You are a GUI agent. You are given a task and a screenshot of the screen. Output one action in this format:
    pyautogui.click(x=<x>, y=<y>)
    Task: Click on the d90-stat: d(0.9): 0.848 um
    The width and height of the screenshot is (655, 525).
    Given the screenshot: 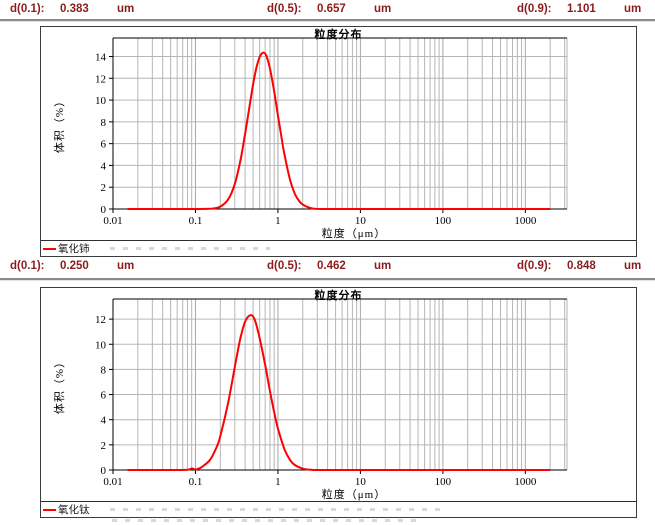 What is the action you would take?
    pyautogui.click(x=579, y=266)
    